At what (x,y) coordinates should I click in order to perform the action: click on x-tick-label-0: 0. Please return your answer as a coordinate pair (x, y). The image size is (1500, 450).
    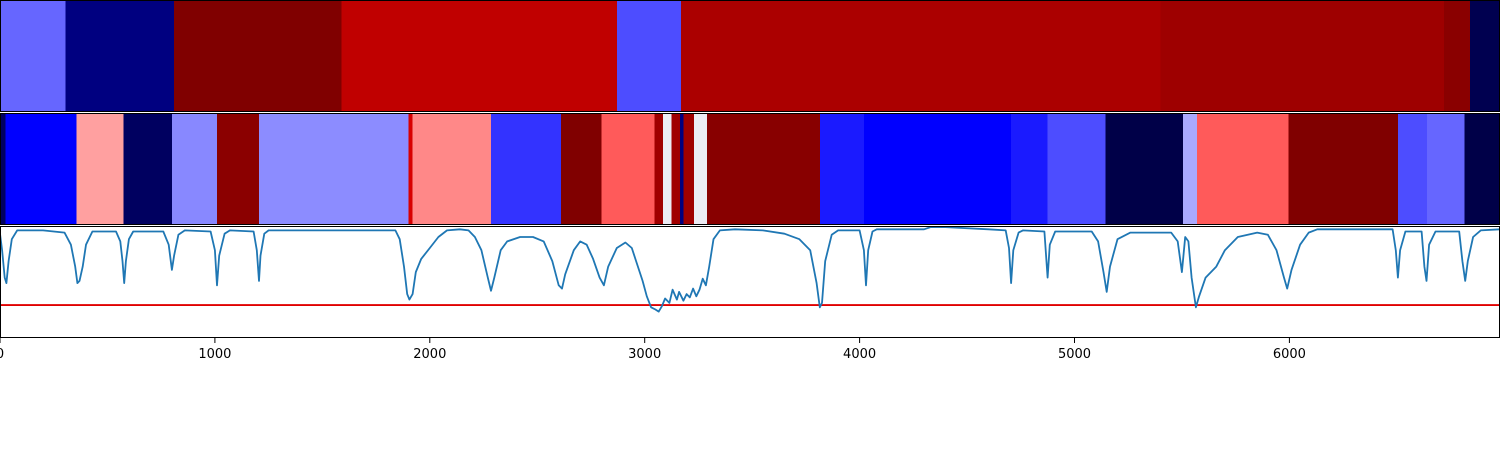
    Looking at the image, I should click on (2, 354).